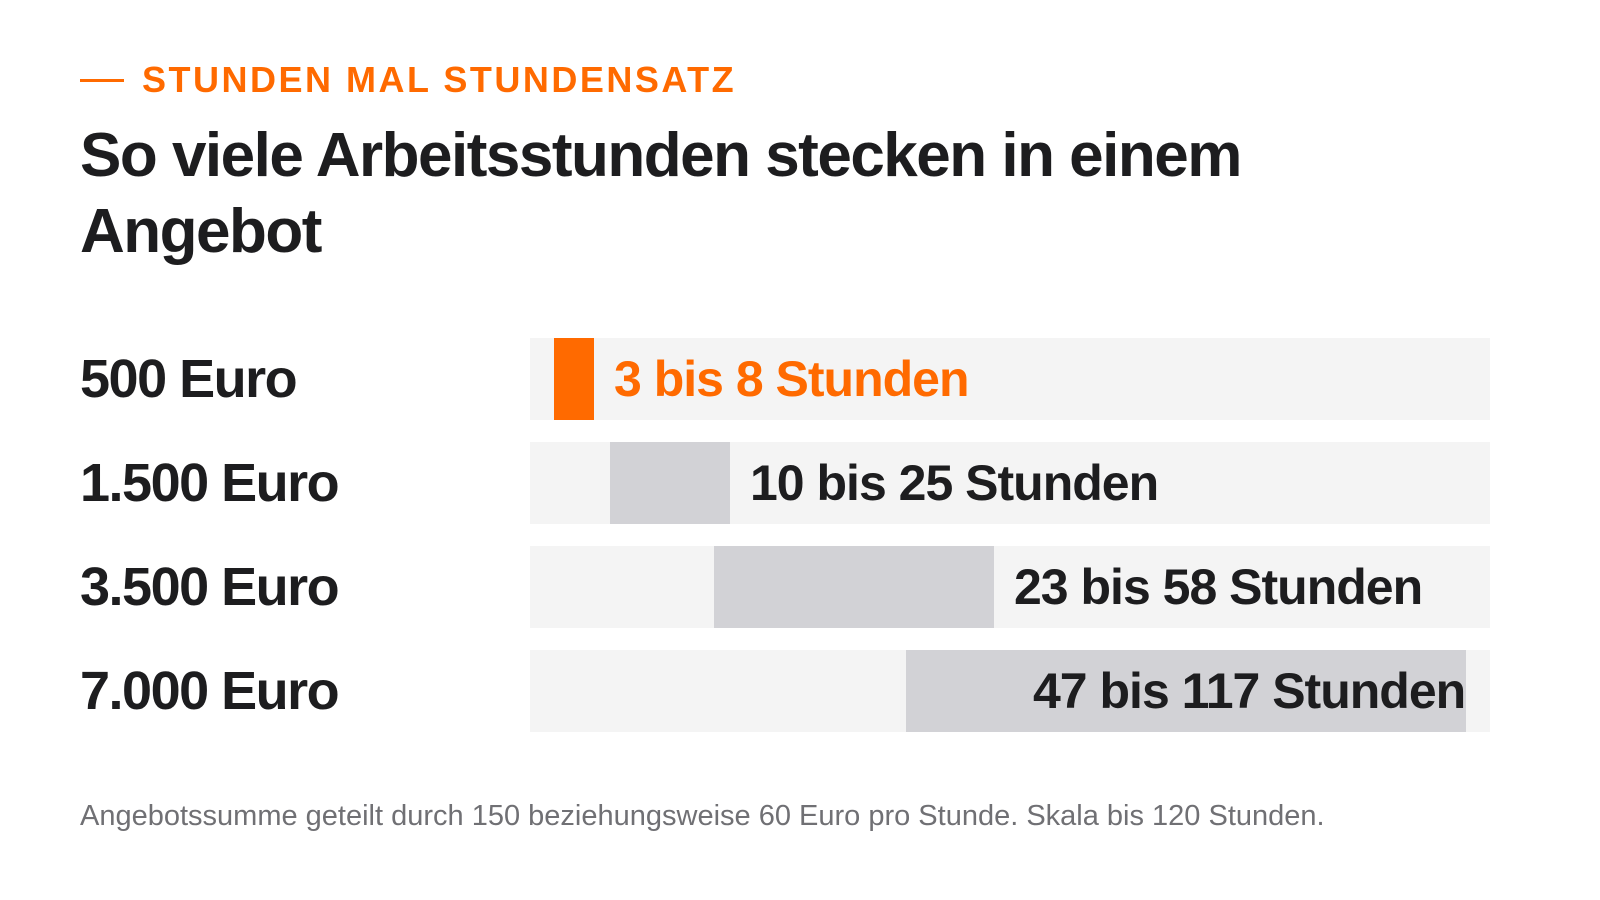 The height and width of the screenshot is (900, 1600). Describe the element at coordinates (189, 379) in the screenshot. I see `category-label: 500 Euro` at that location.